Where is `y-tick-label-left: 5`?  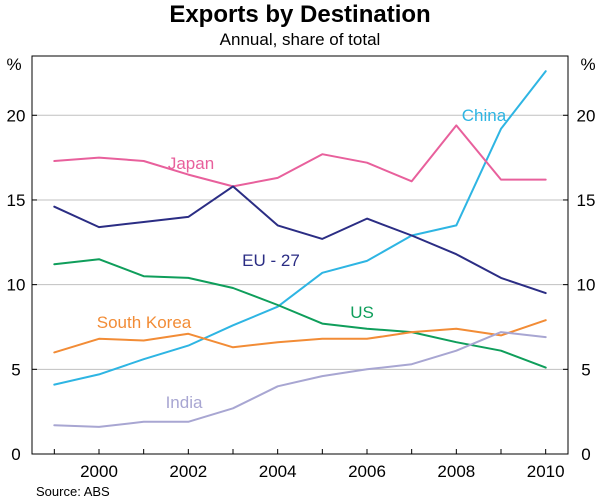
y-tick-label-left: 5 is located at coordinates (15, 369).